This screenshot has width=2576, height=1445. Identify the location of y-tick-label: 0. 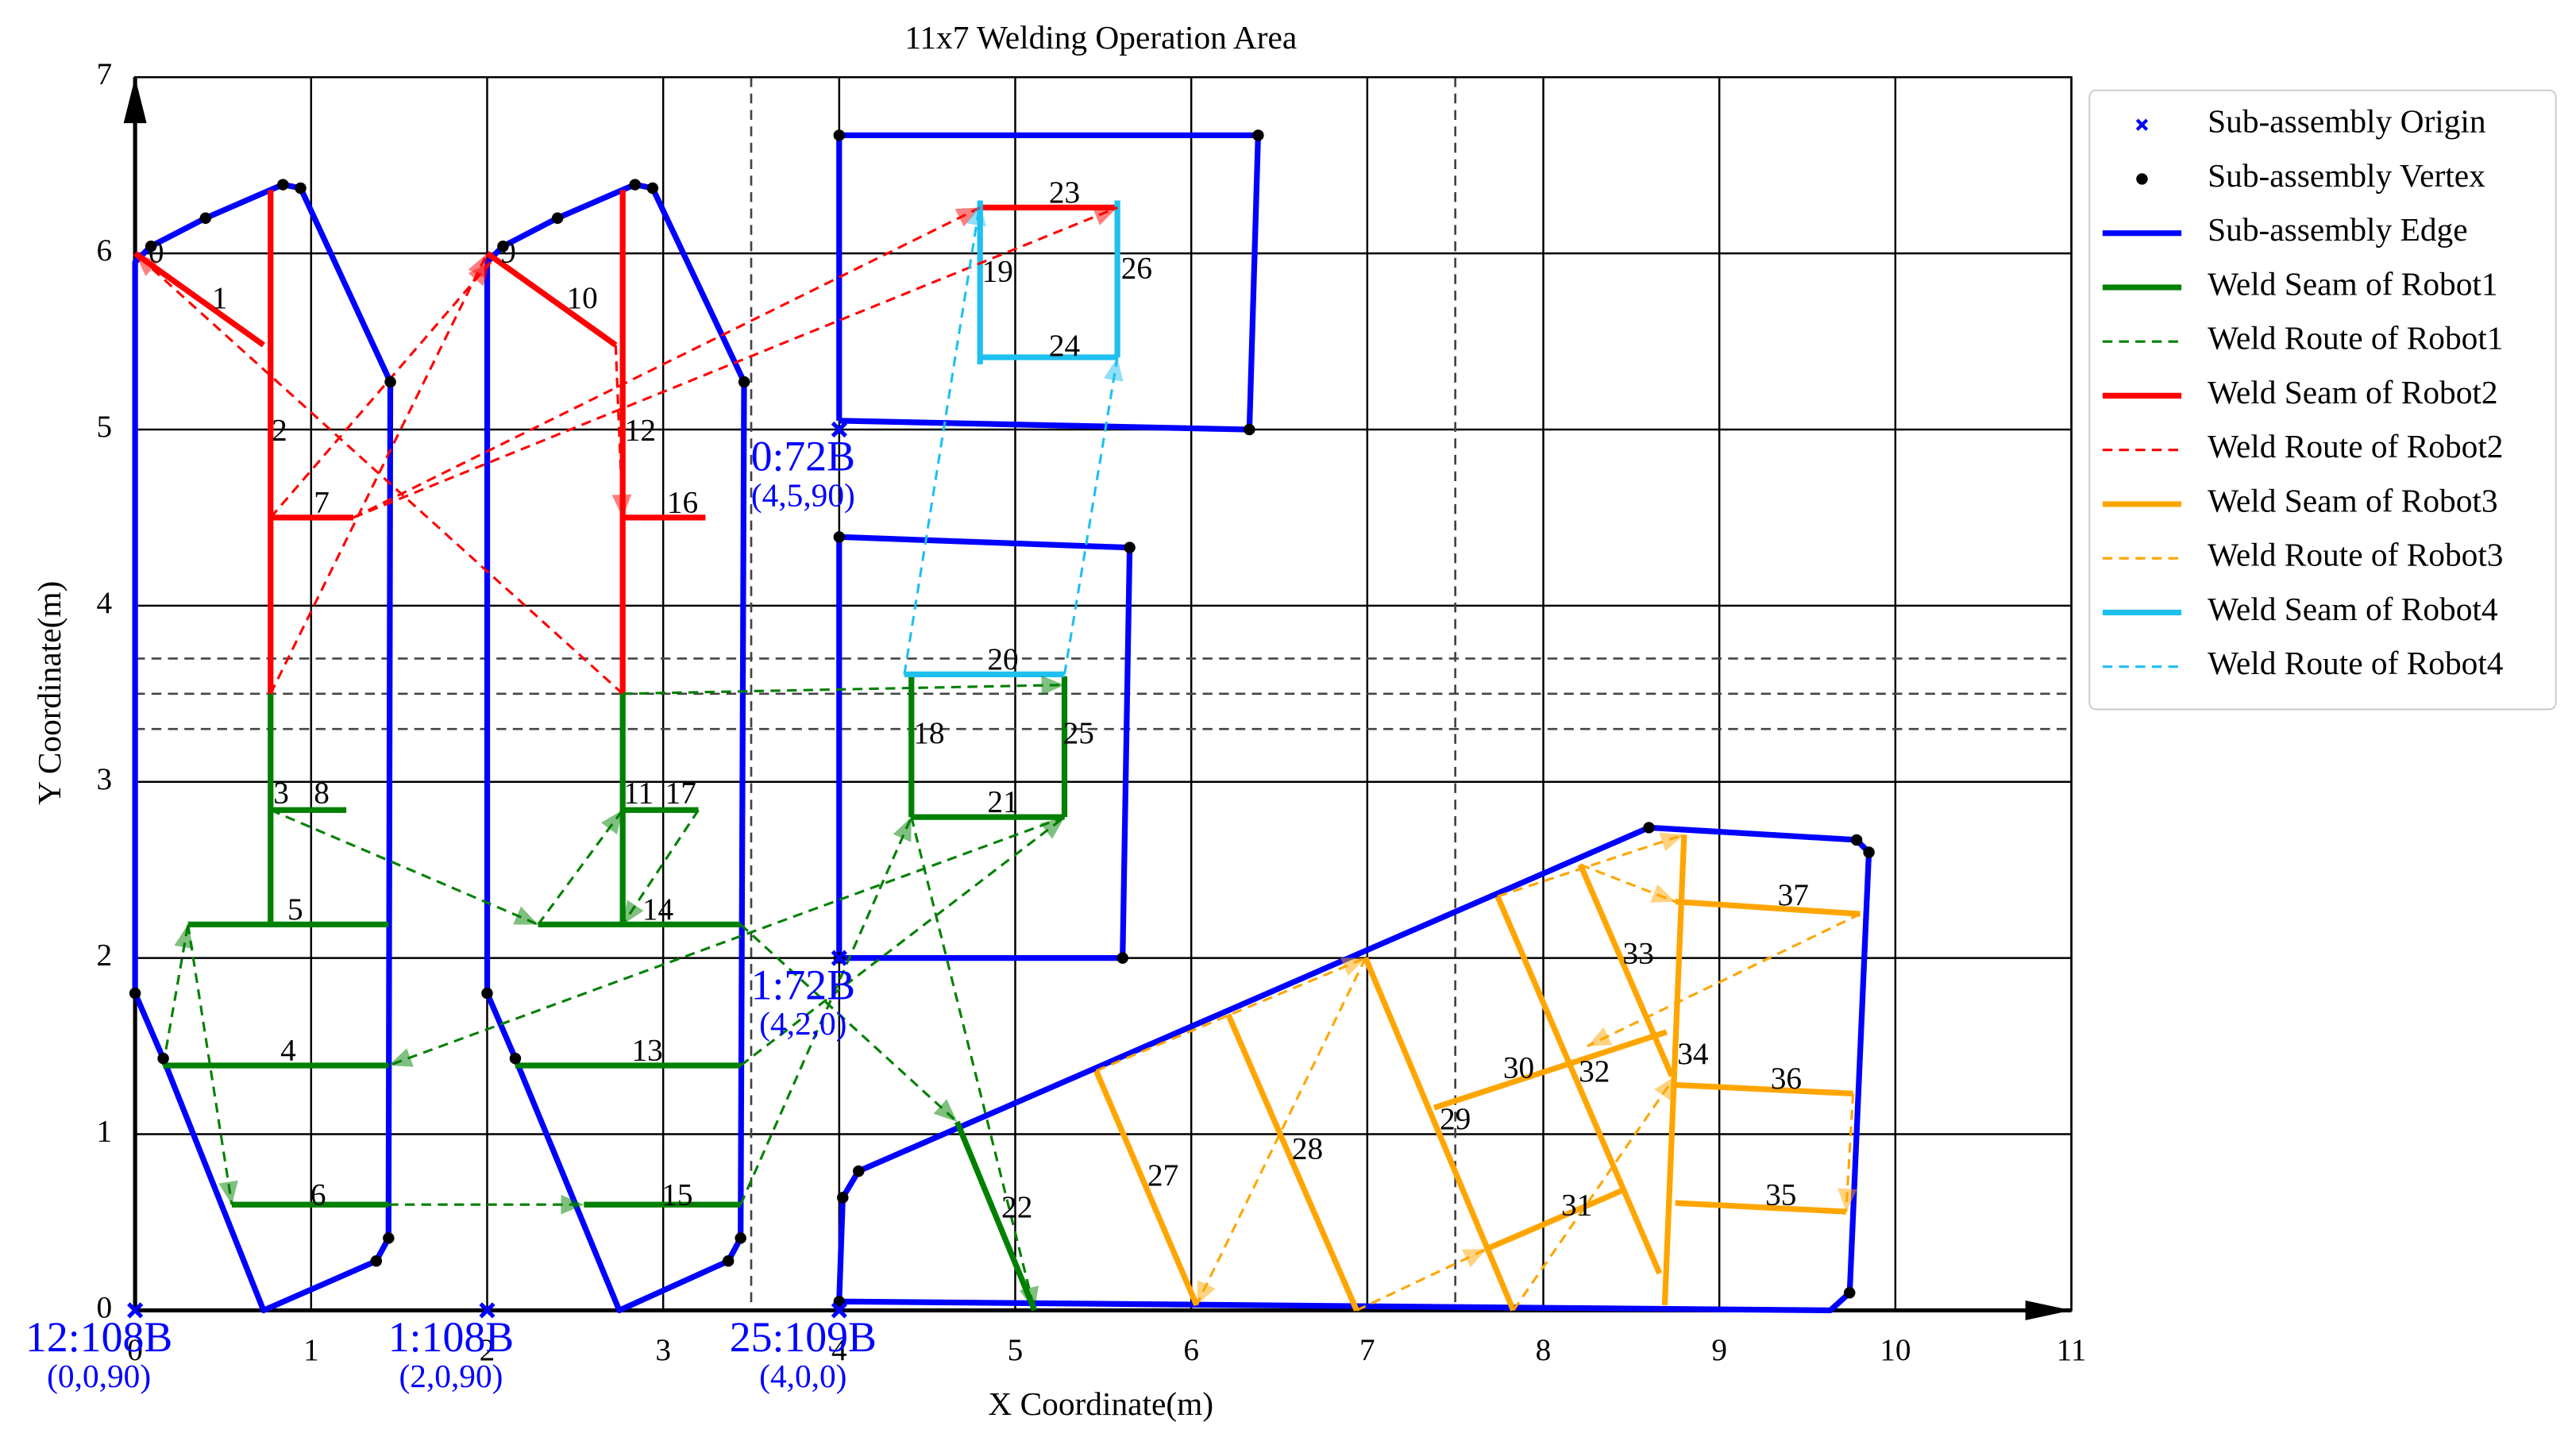
(105, 1307).